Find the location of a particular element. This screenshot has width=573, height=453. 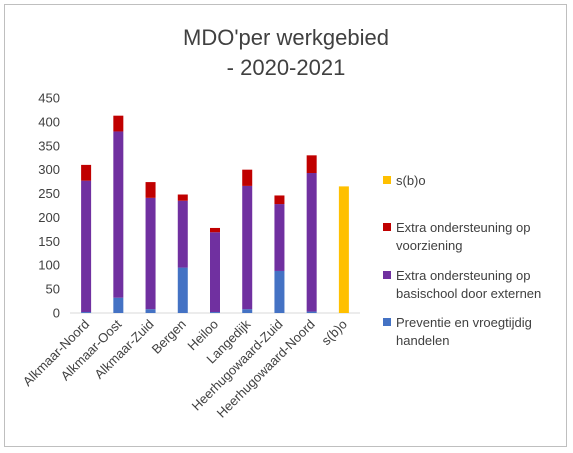

y-tick-label: 250 is located at coordinates (49, 193).